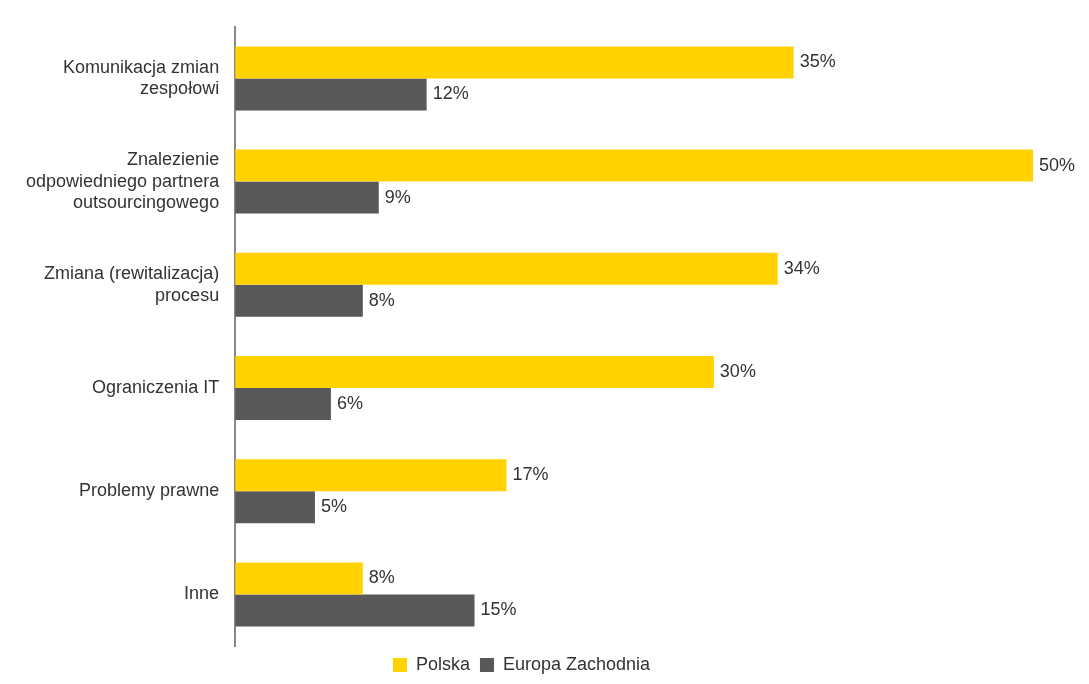 This screenshot has width=1089, height=684. What do you see at coordinates (443, 663) in the screenshot?
I see `legend-label: Polska` at bounding box center [443, 663].